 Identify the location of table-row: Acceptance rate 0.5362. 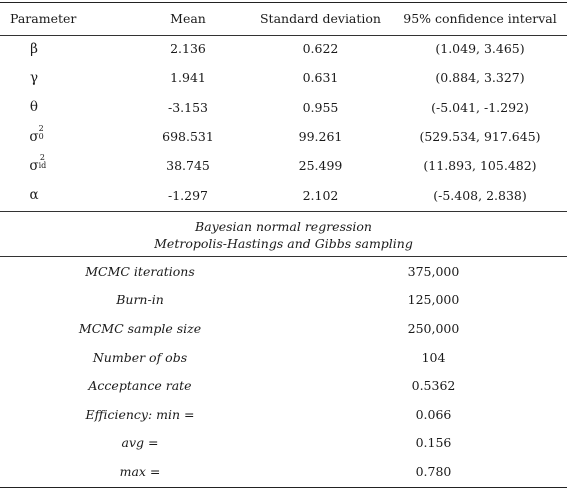
(283, 385).